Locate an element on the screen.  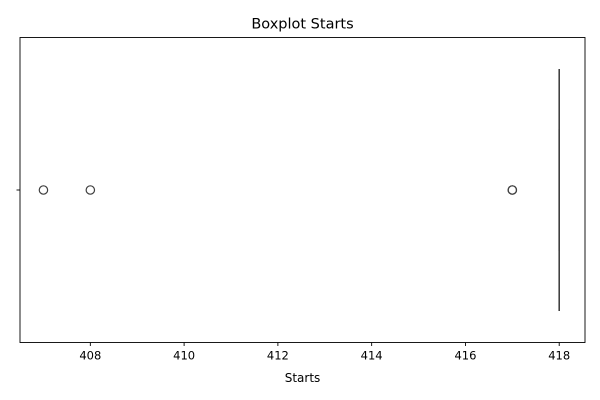
chart-title: Boxplot Starts is located at coordinates (302, 25).